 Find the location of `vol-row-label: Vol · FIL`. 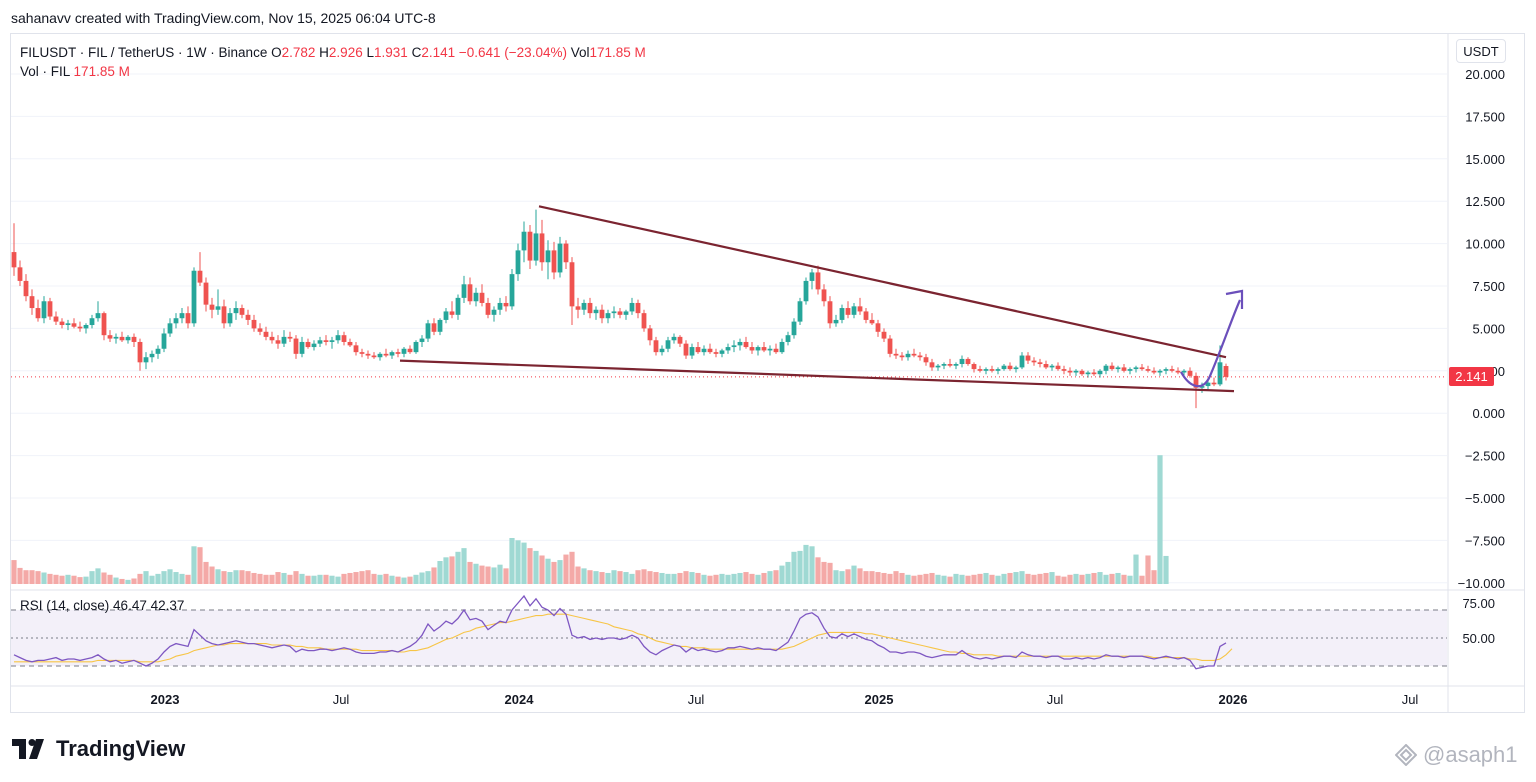

vol-row-label: Vol · FIL is located at coordinates (45, 71).